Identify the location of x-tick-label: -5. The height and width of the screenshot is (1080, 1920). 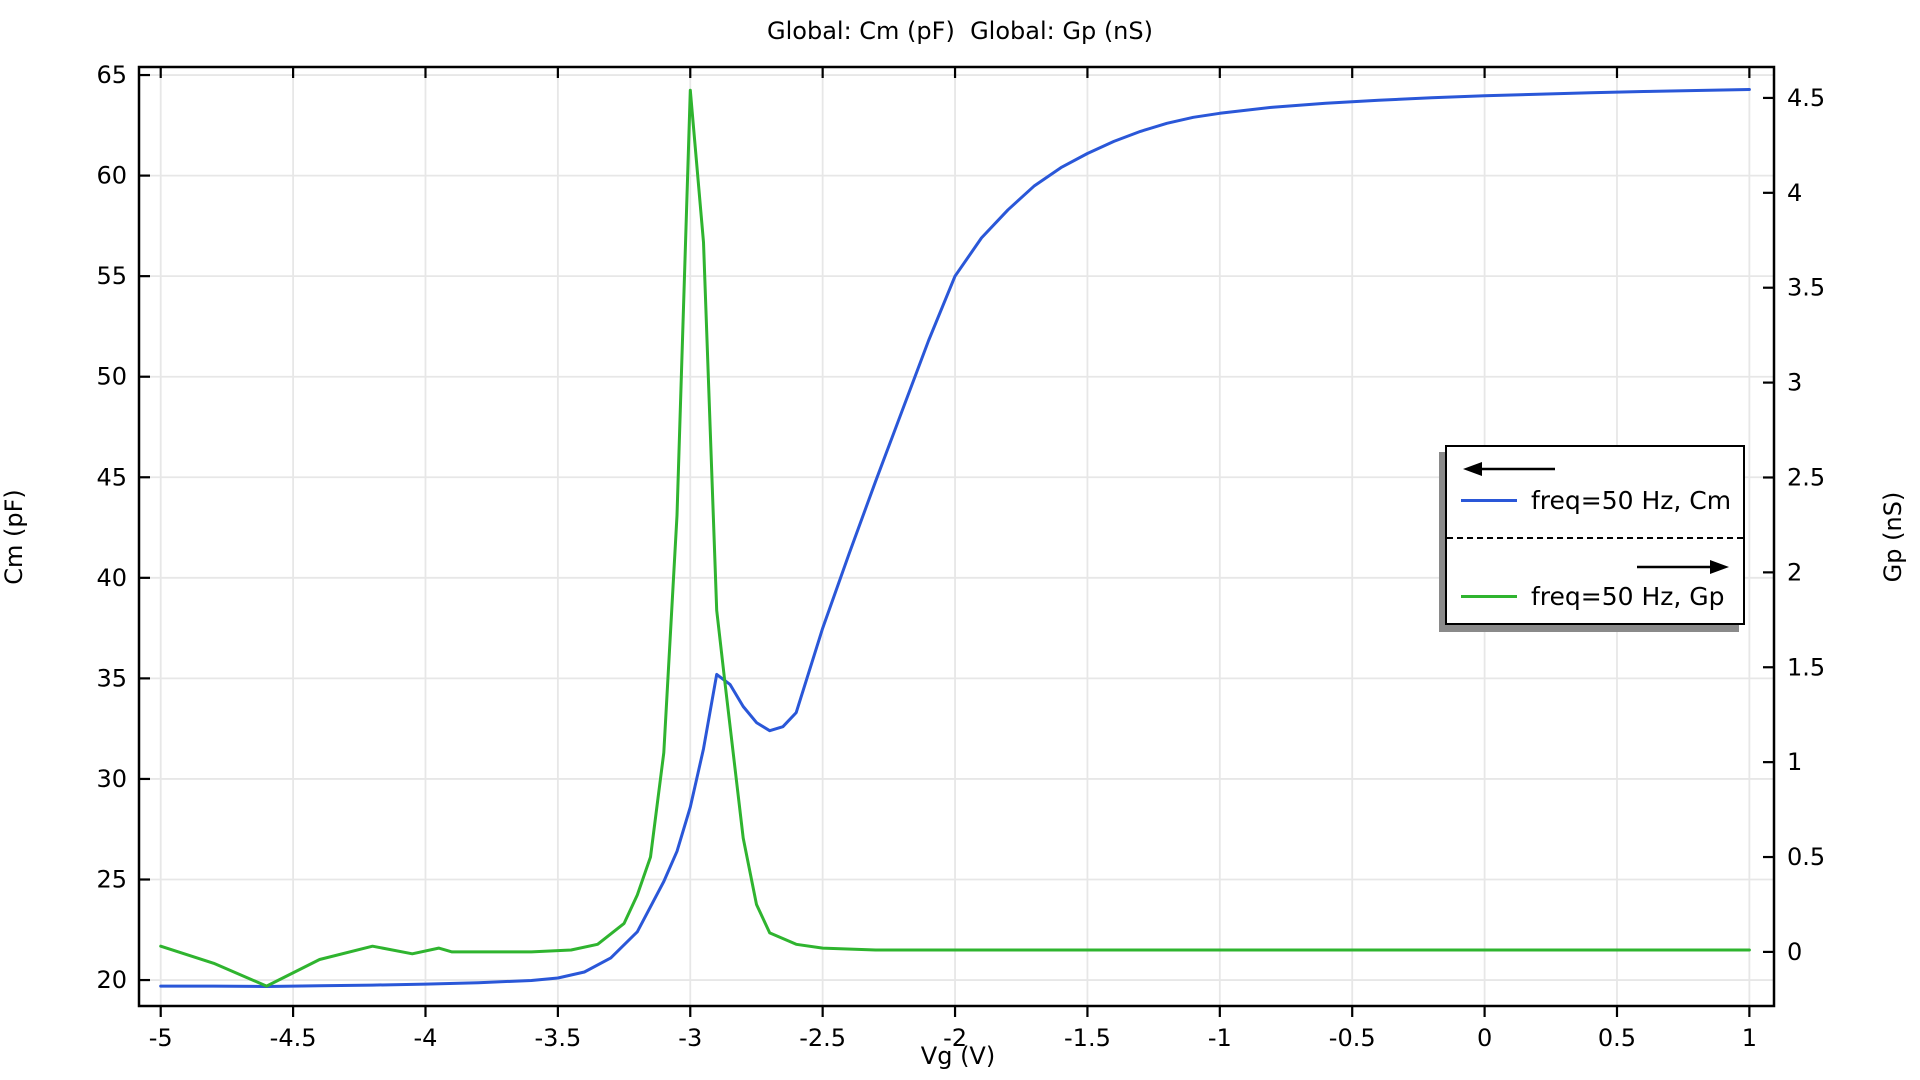
(161, 1038).